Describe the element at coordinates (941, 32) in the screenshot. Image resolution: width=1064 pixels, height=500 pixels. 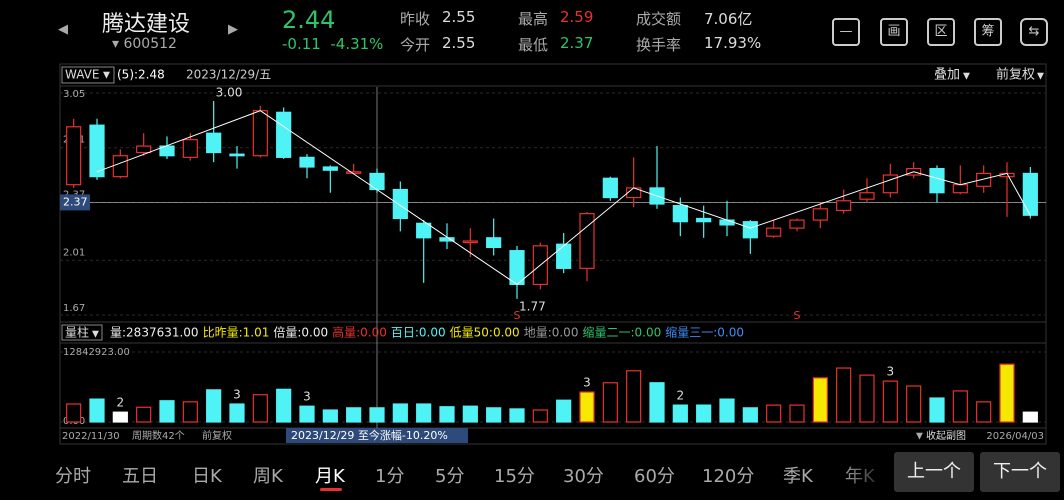
I see `tool-button: 区` at that location.